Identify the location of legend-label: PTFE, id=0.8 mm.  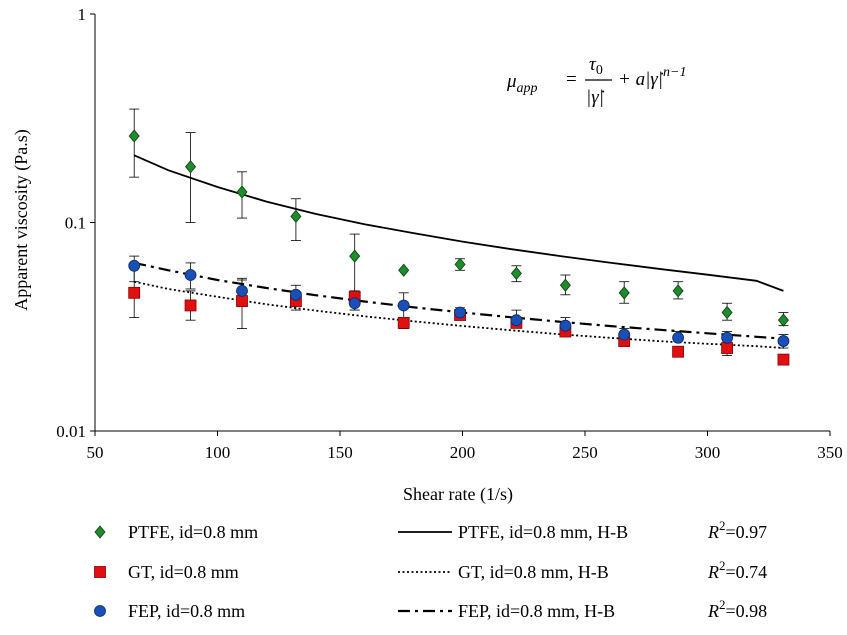
(193, 532).